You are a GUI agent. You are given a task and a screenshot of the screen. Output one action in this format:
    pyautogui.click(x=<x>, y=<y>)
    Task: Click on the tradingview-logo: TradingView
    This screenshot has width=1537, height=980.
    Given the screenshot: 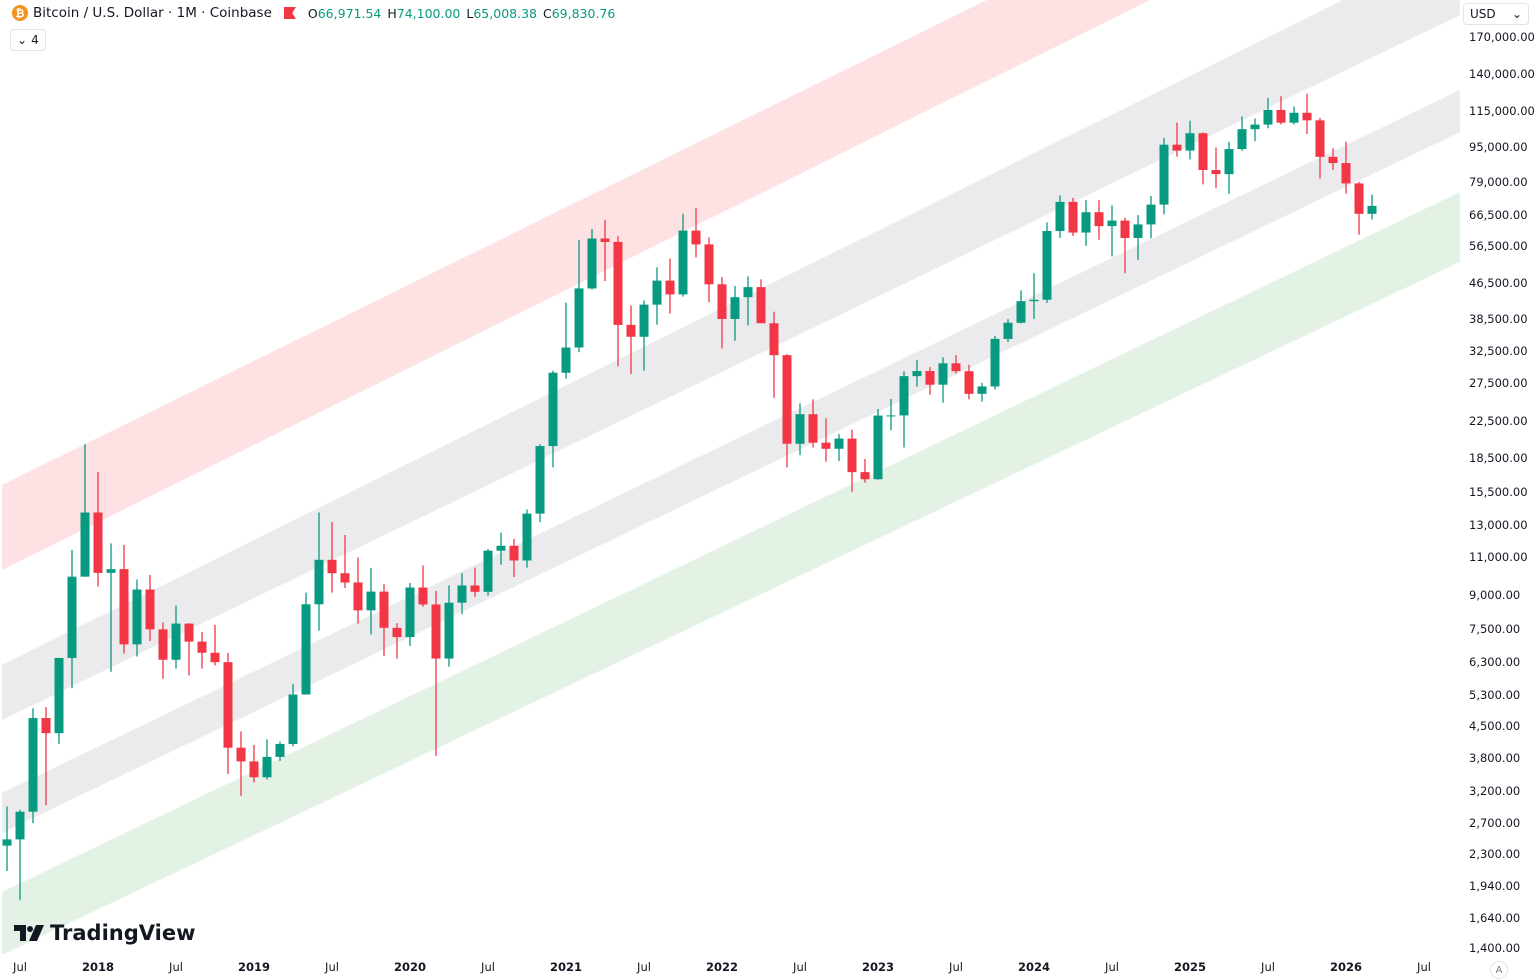 What is the action you would take?
    pyautogui.click(x=104, y=933)
    